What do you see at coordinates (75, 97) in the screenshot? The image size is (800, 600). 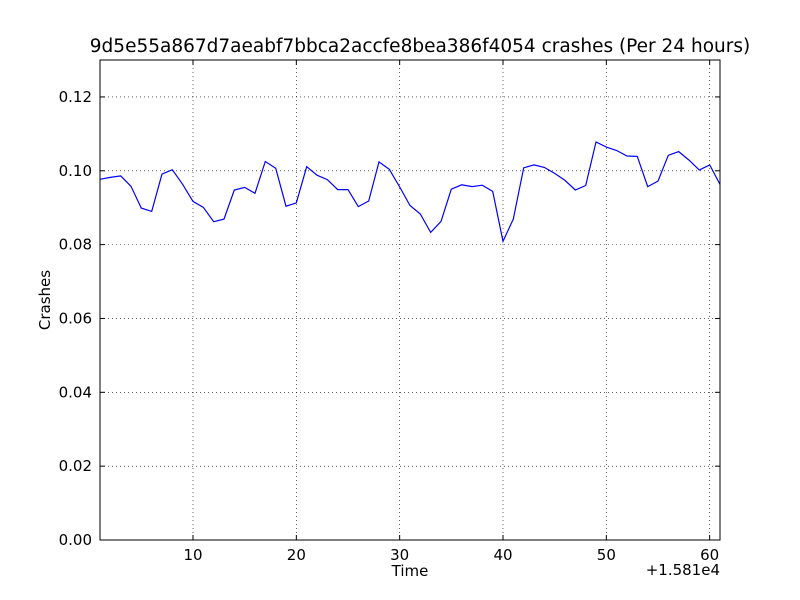 I see `y-tick-label: 0.12` at bounding box center [75, 97].